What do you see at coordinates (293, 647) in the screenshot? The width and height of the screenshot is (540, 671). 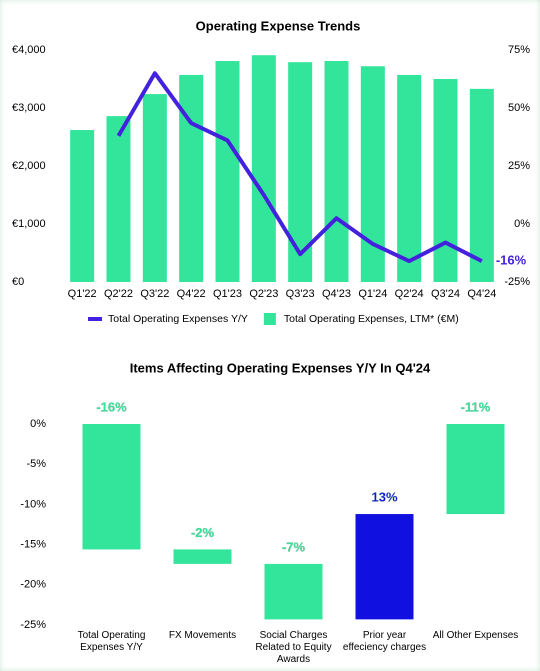 I see `x-tick-label: Social Charges Related to Equity Awards` at bounding box center [293, 647].